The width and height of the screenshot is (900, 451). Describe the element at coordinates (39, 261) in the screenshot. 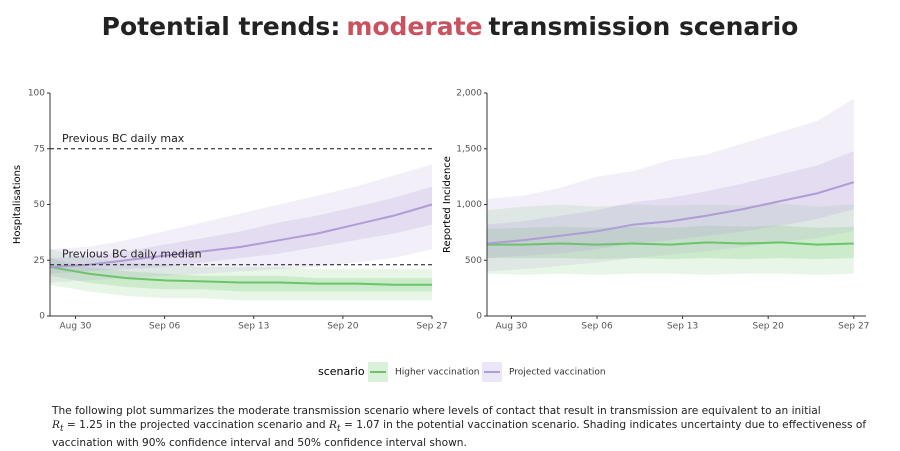

I see `y-tick-label: 25` at that location.